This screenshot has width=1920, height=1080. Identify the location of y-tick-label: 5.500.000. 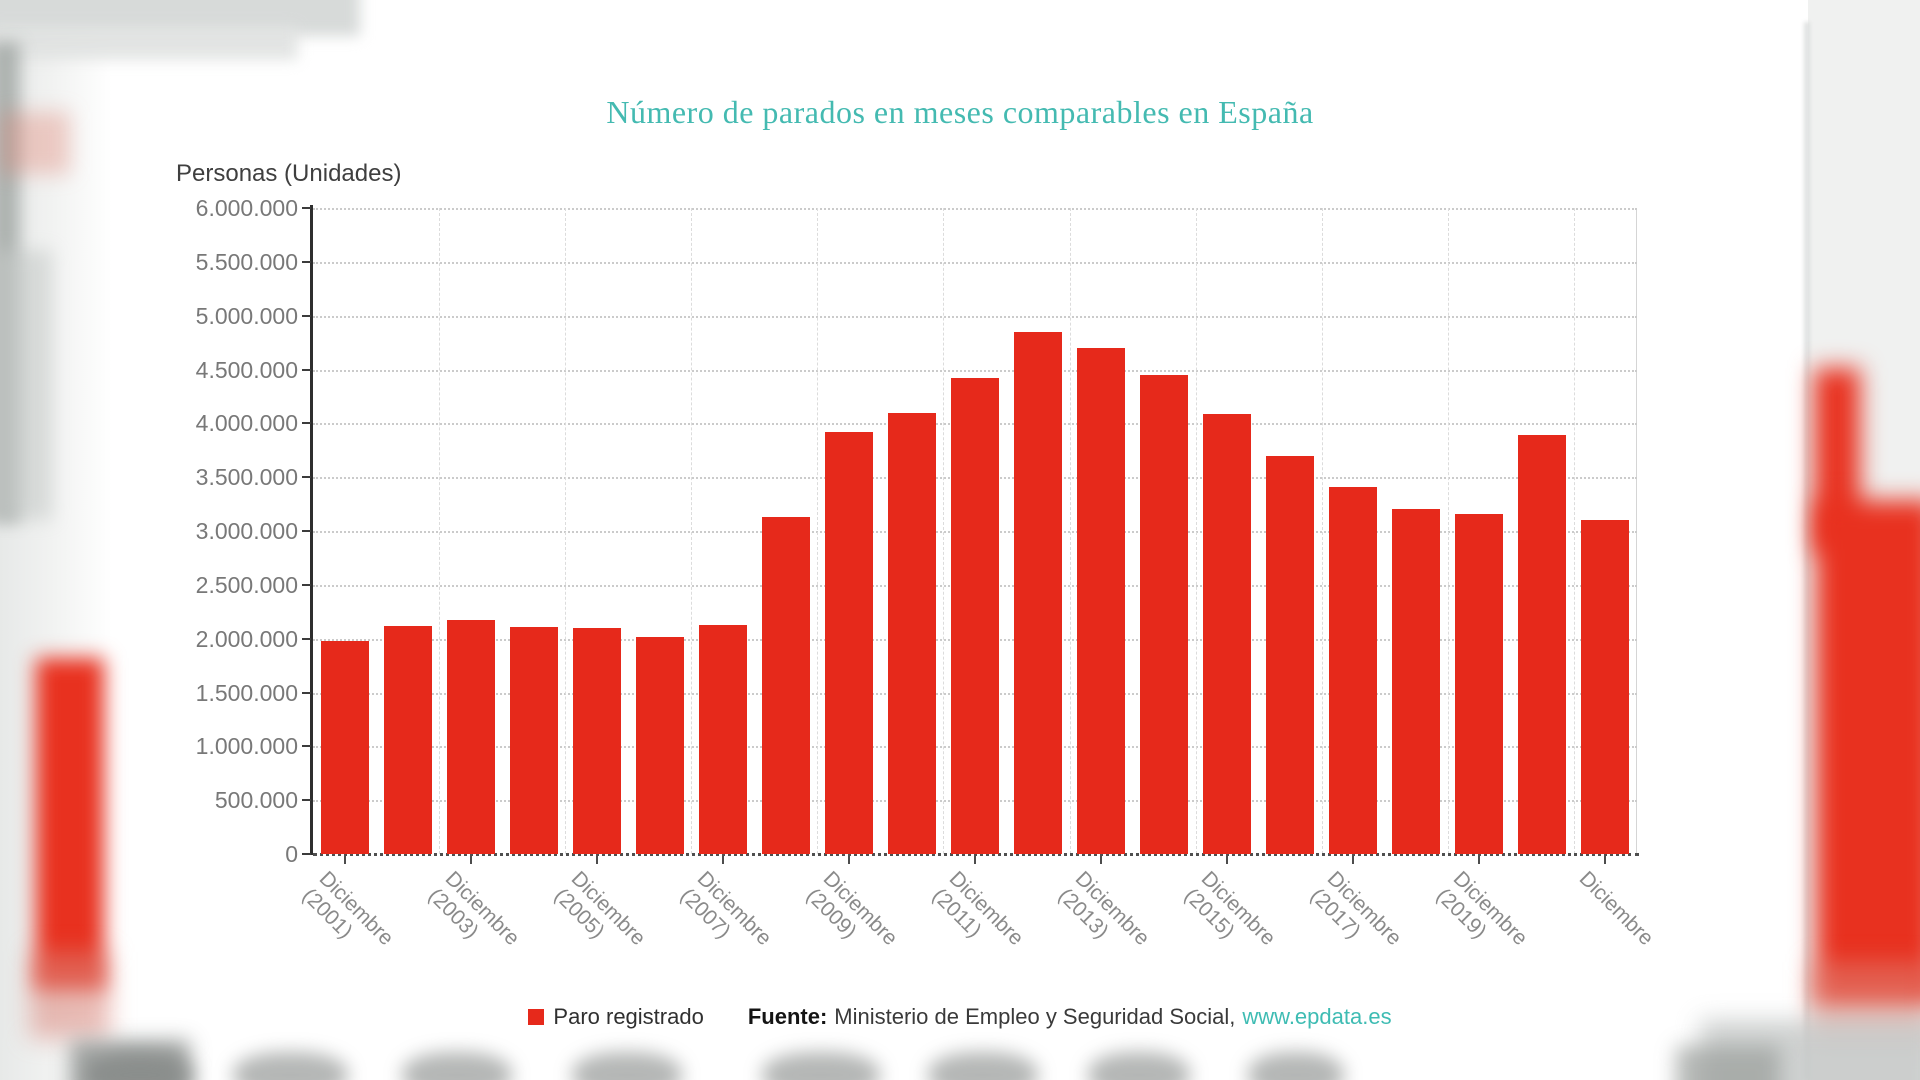
(246, 261).